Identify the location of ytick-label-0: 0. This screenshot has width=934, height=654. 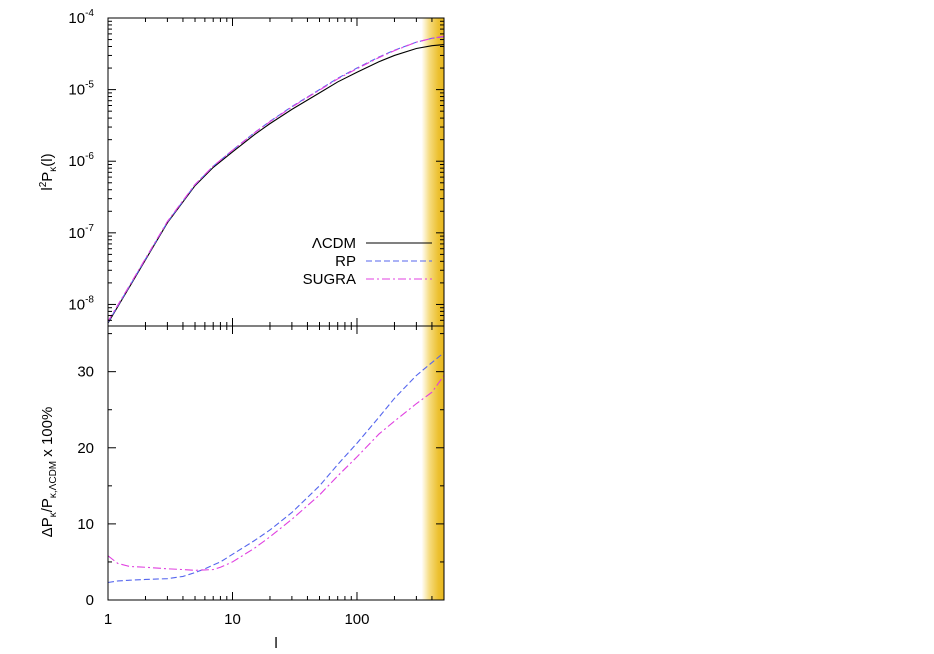
(90, 600).